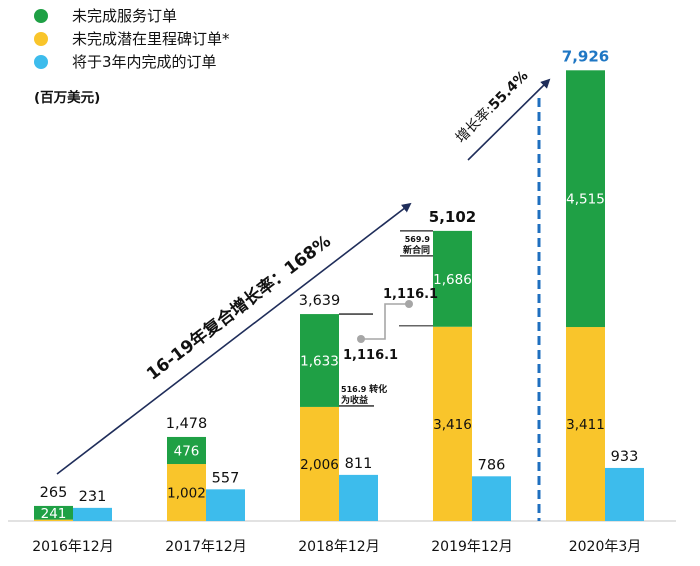  What do you see at coordinates (355, 389) in the screenshot?
I see `converted-value: 516.9` at bounding box center [355, 389].